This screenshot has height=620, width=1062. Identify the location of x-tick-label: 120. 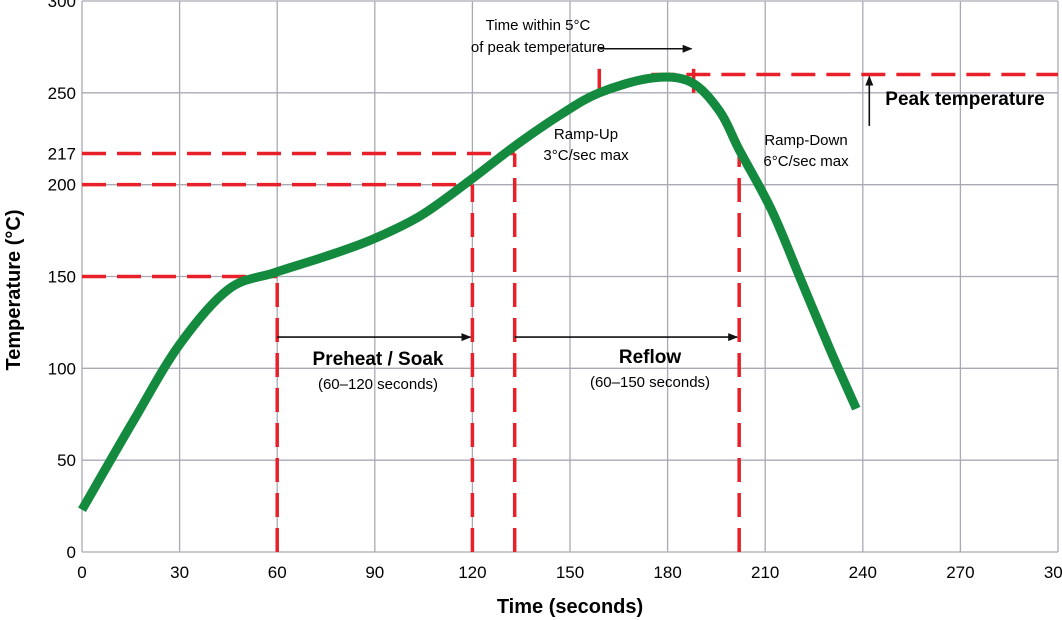
(472, 572).